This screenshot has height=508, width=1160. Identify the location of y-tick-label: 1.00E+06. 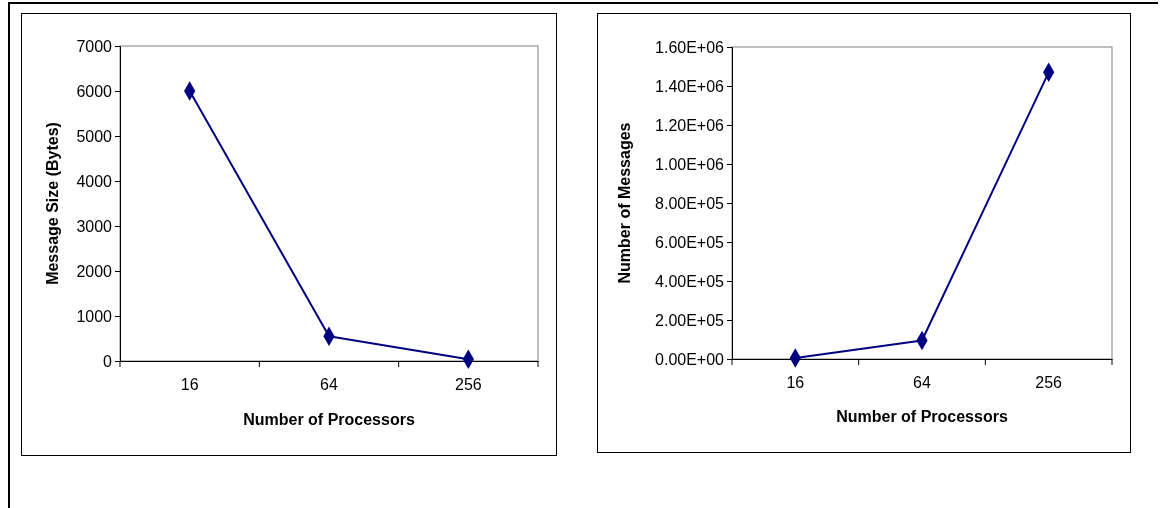
(690, 164).